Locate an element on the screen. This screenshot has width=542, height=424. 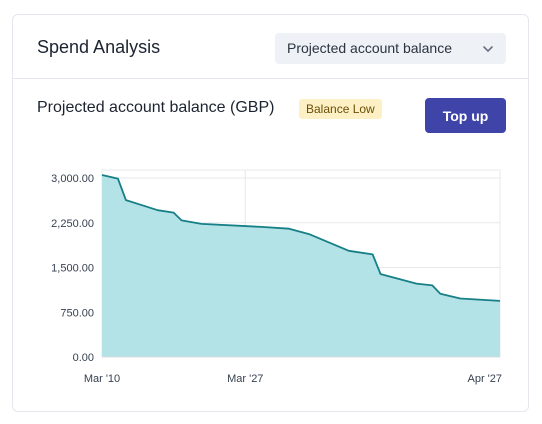
chevron-down-icon is located at coordinates (488, 49).